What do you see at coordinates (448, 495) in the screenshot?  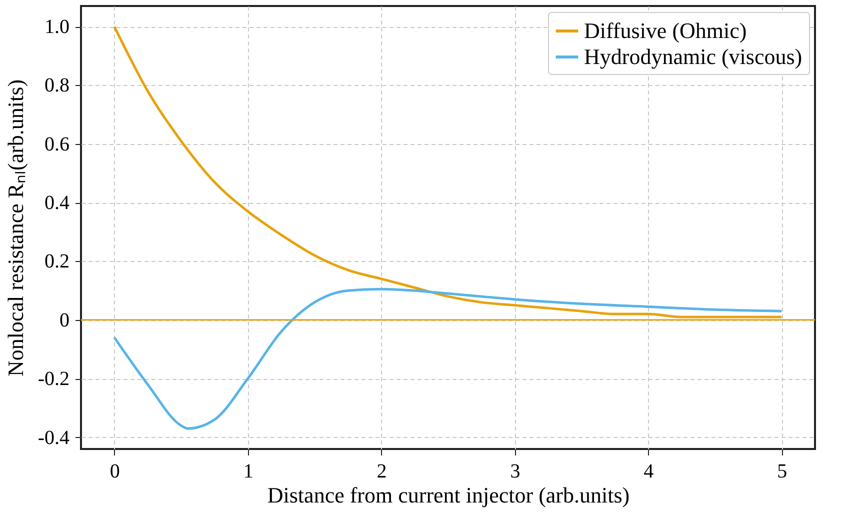 I see `x-axis-title: Distance from current injector (arb.units)` at bounding box center [448, 495].